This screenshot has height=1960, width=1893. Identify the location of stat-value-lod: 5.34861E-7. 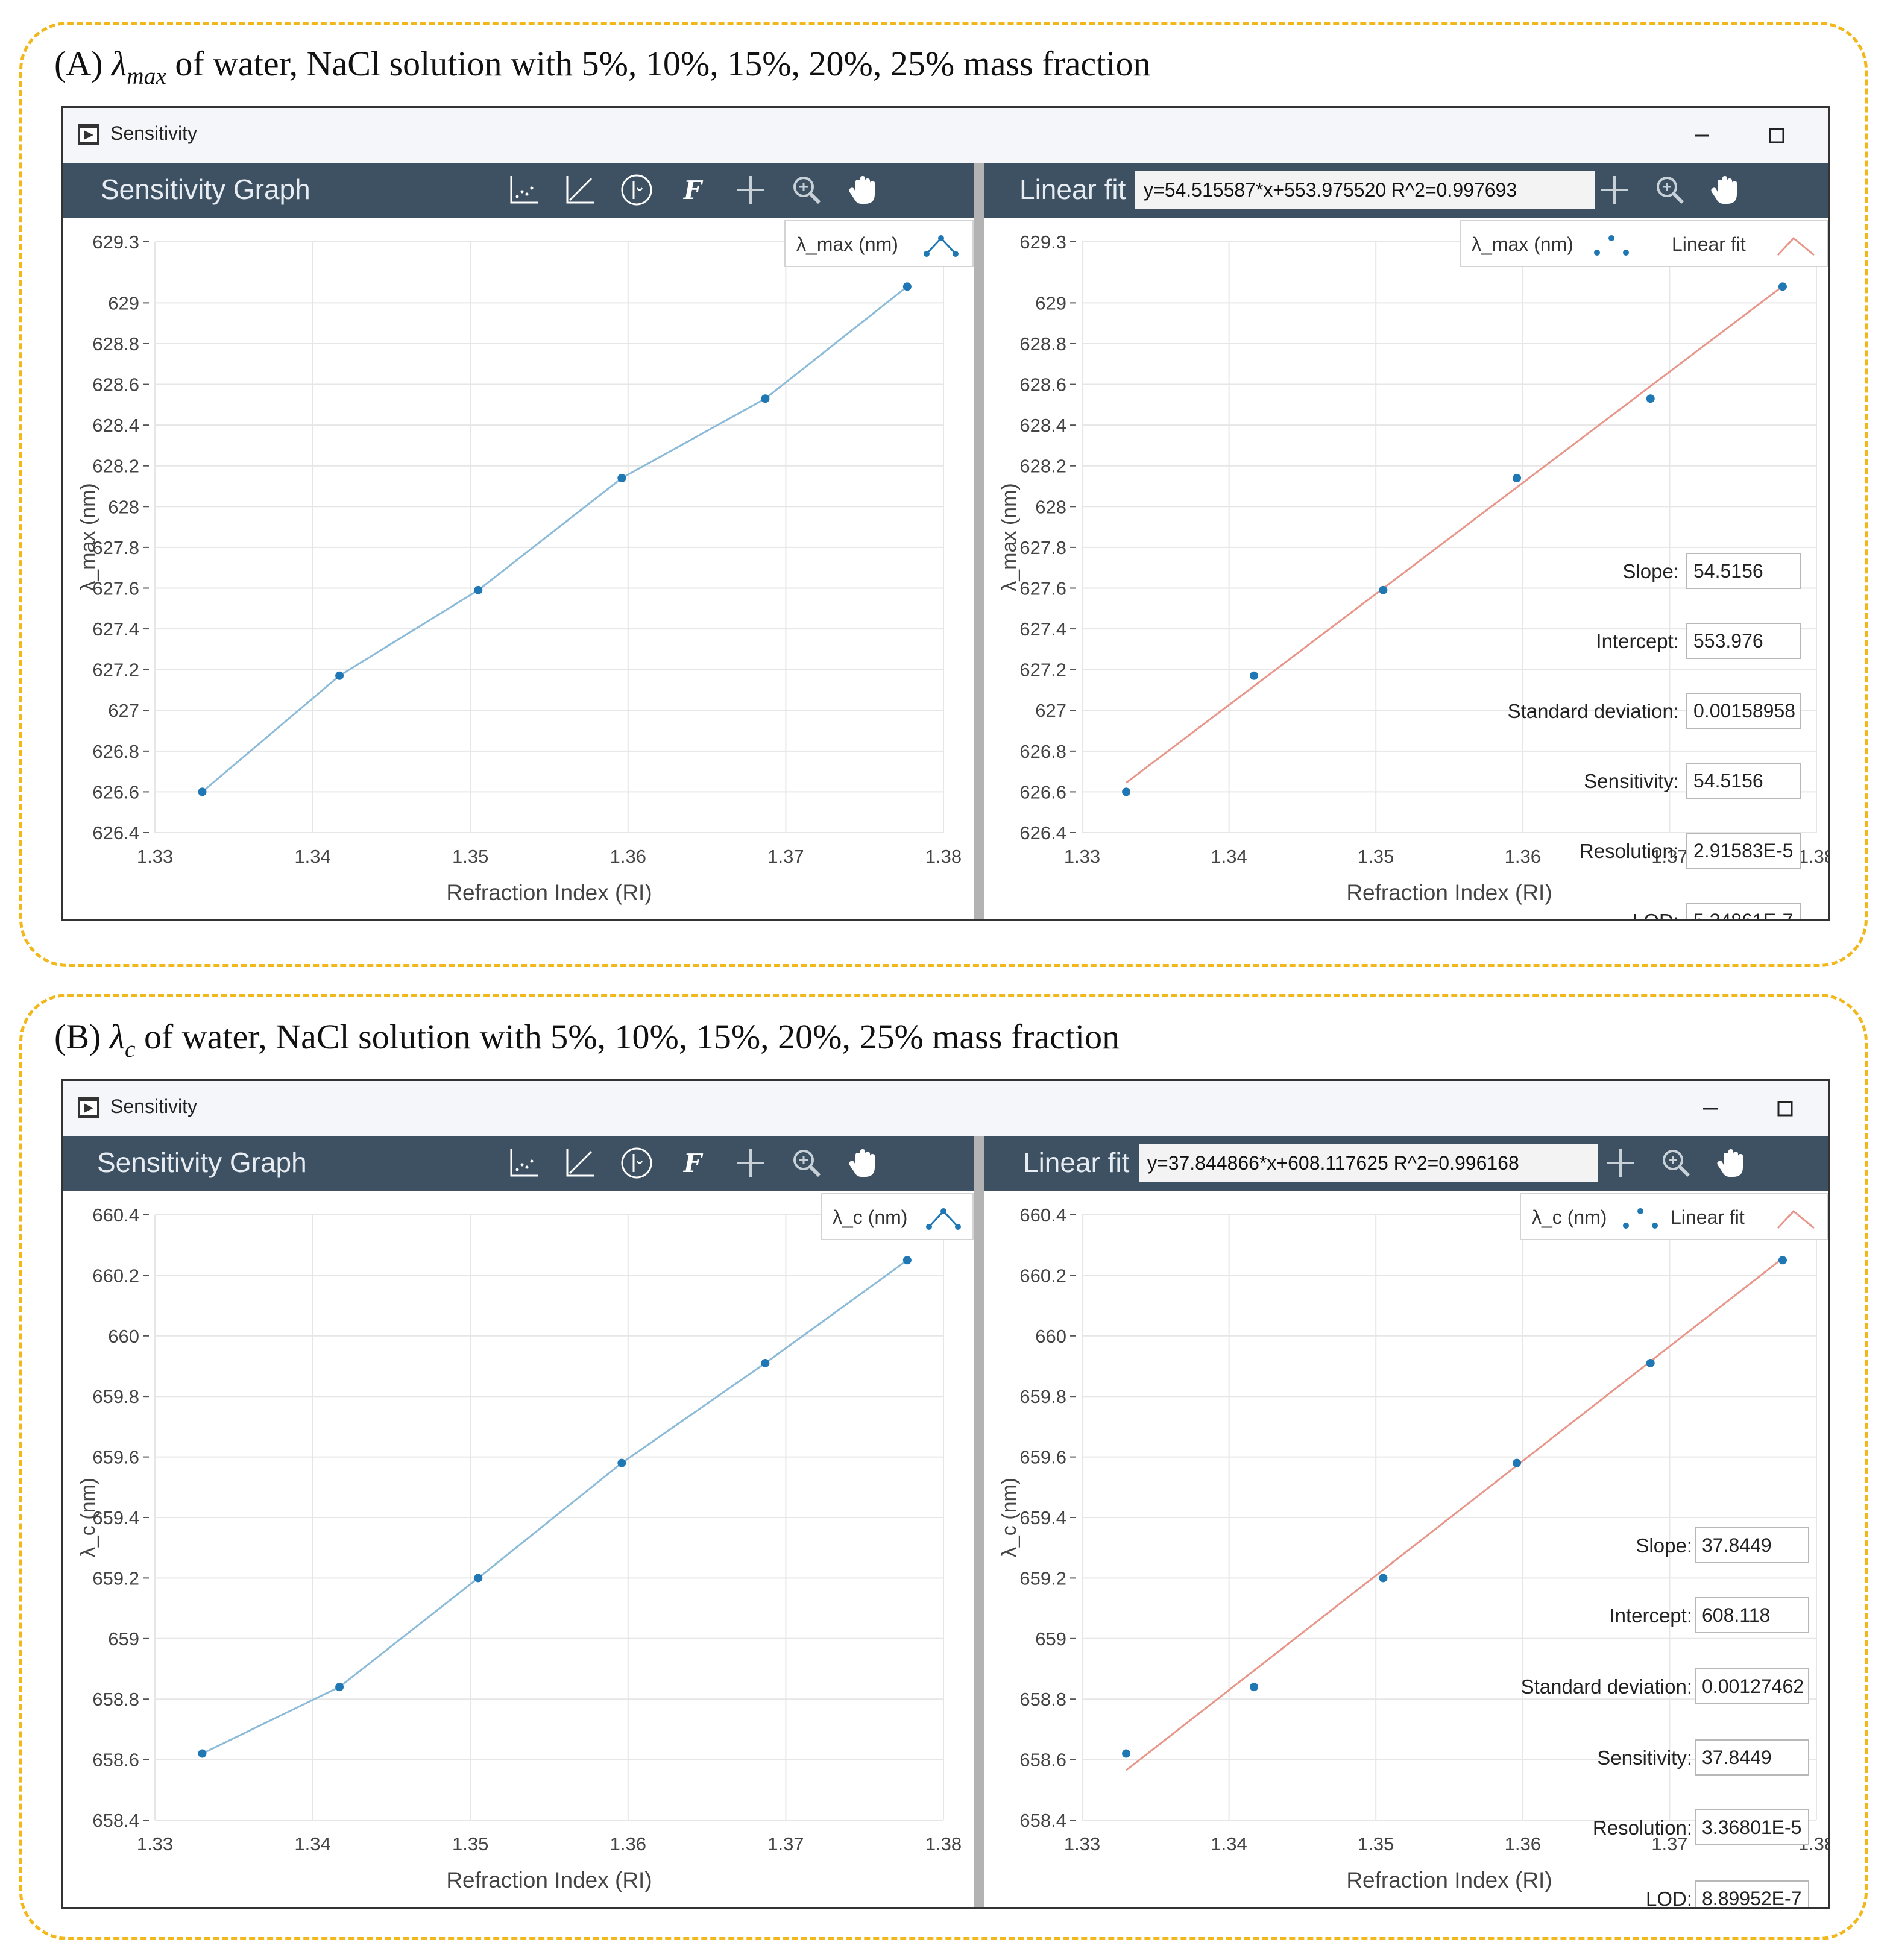
(1744, 911).